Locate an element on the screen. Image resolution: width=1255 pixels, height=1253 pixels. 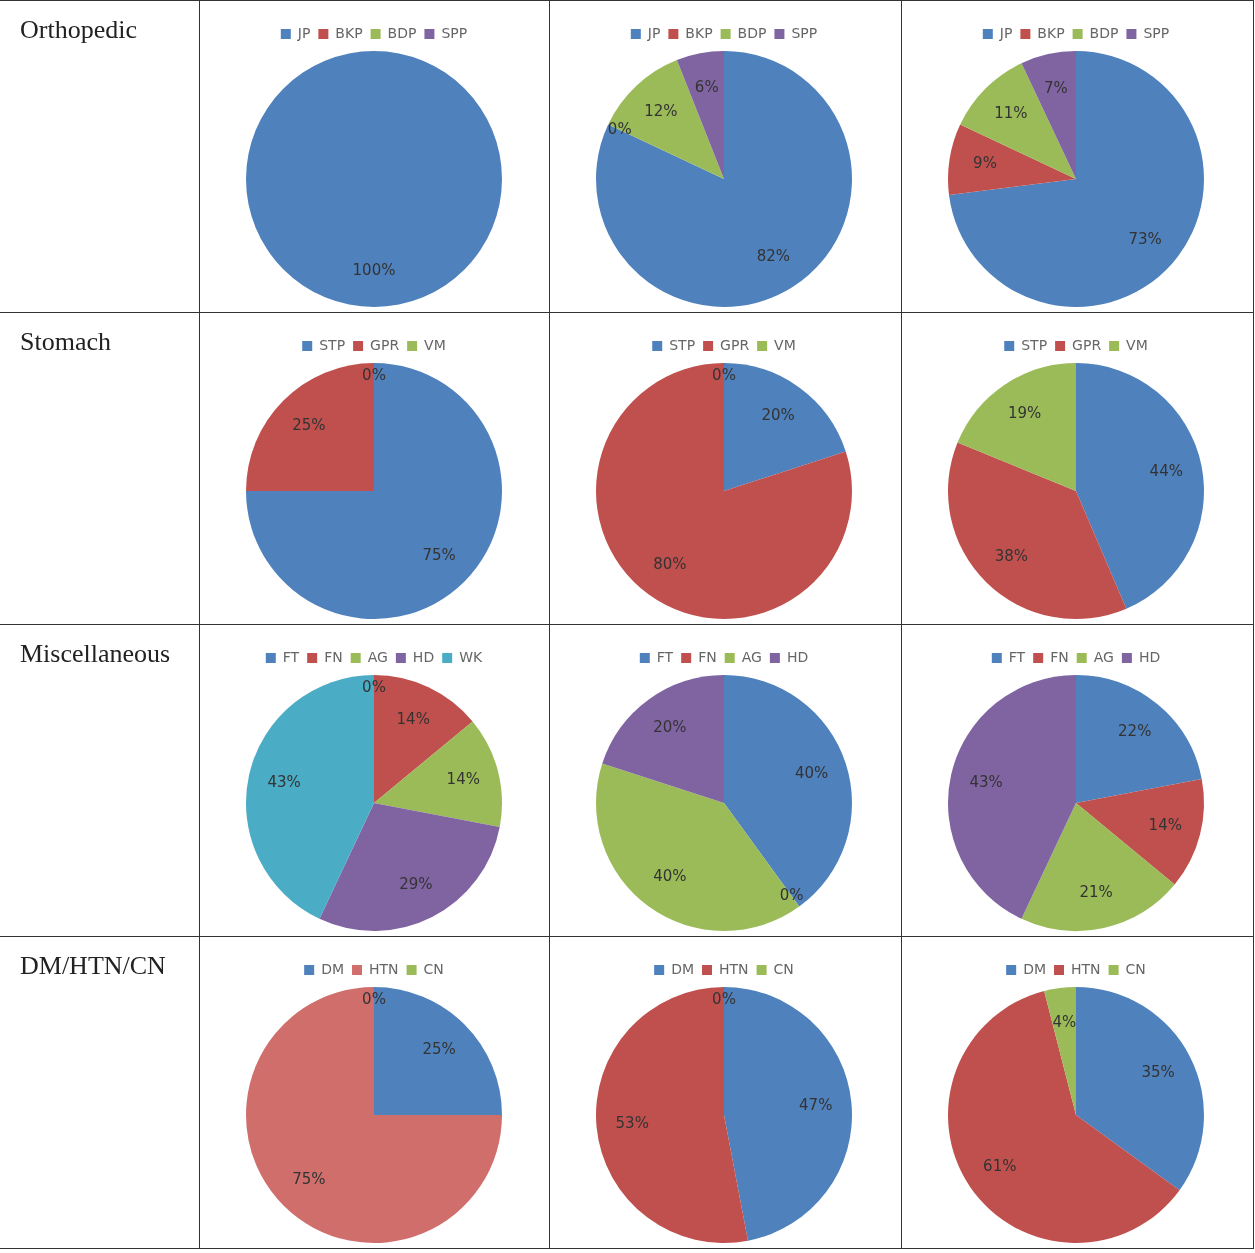
data-label: 22% is located at coordinates (1135, 730).